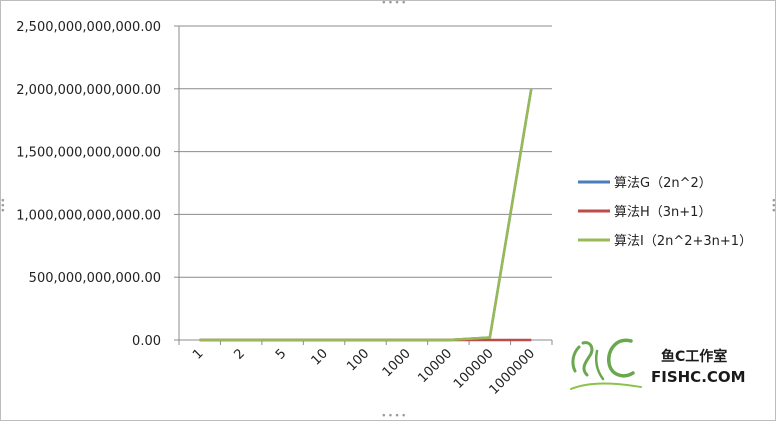 This screenshot has width=776, height=422. I want to click on resize-handle-top: ∙∙∙∙, so click(394, 4).